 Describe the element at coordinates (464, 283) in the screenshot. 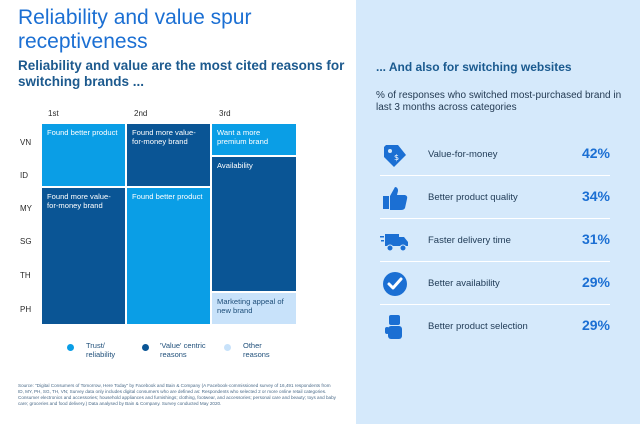

I see `reason-label: Better availability` at that location.